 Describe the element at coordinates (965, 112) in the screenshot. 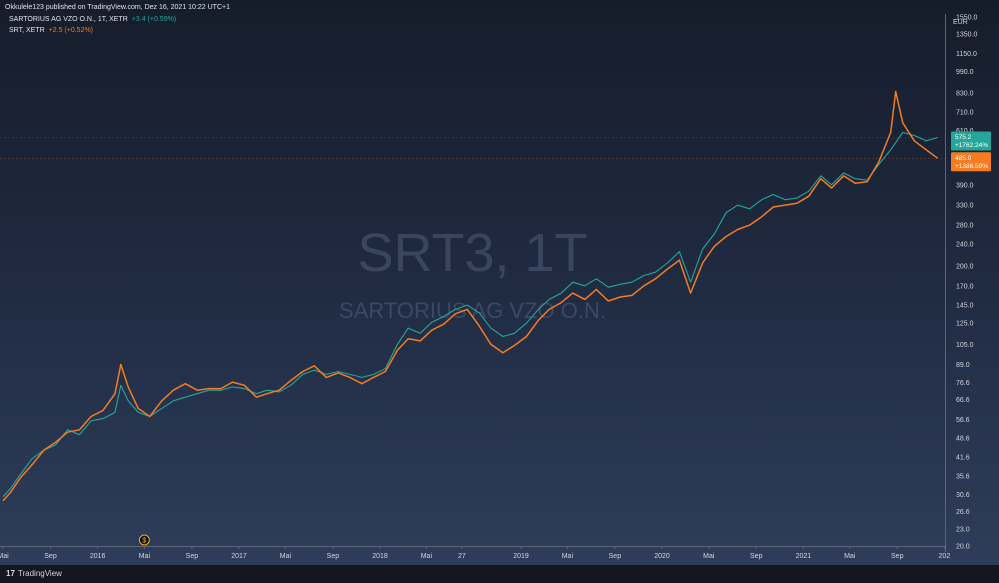

I see `y-tick-label: 710.0` at that location.